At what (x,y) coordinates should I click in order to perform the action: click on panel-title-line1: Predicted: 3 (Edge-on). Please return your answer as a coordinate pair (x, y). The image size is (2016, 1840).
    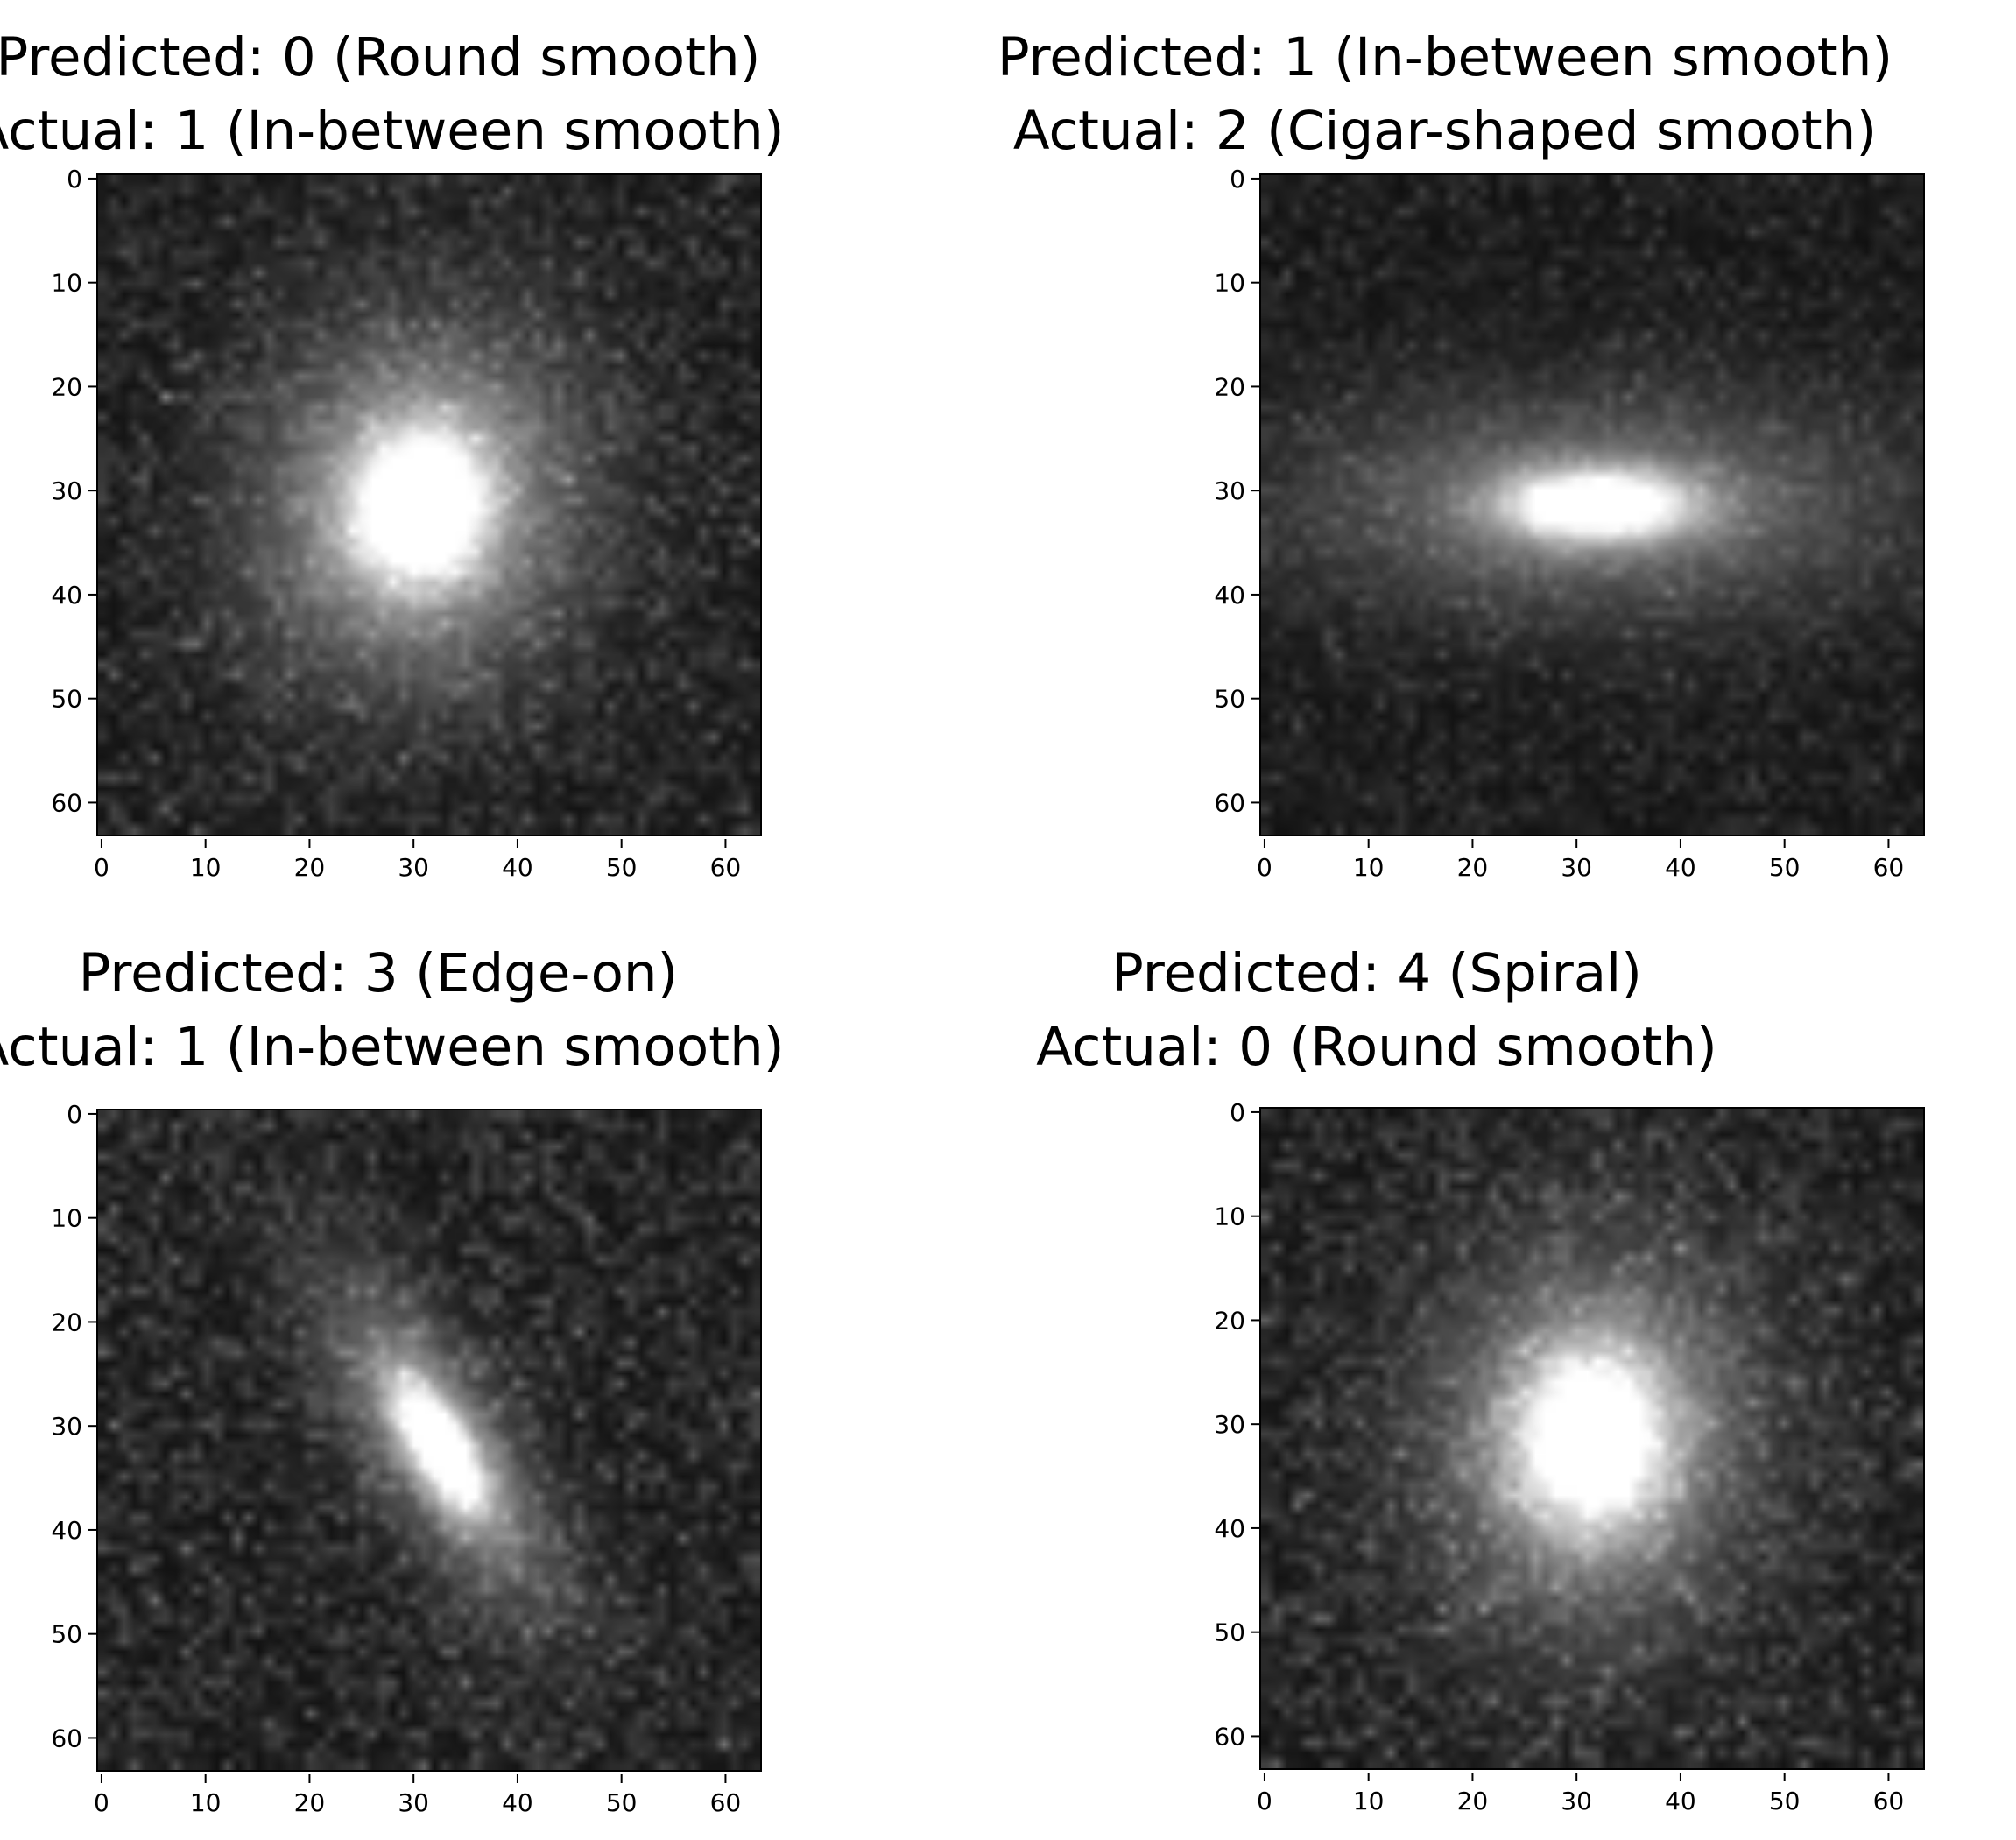
    Looking at the image, I should click on (378, 973).